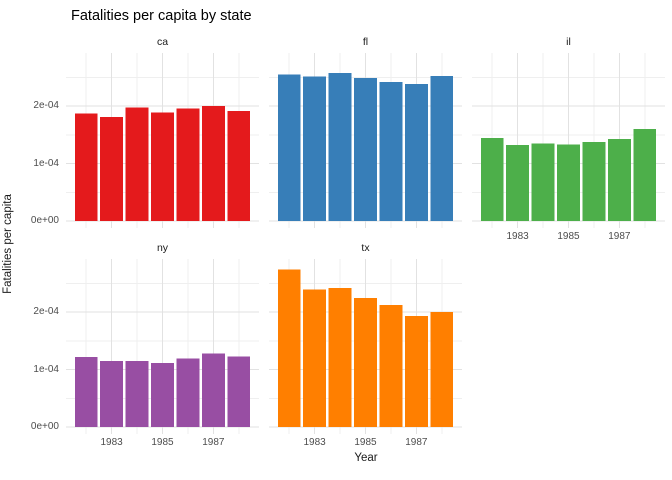 This screenshot has height=480, width=672. I want to click on bar-ny-1984, so click(137, 394).